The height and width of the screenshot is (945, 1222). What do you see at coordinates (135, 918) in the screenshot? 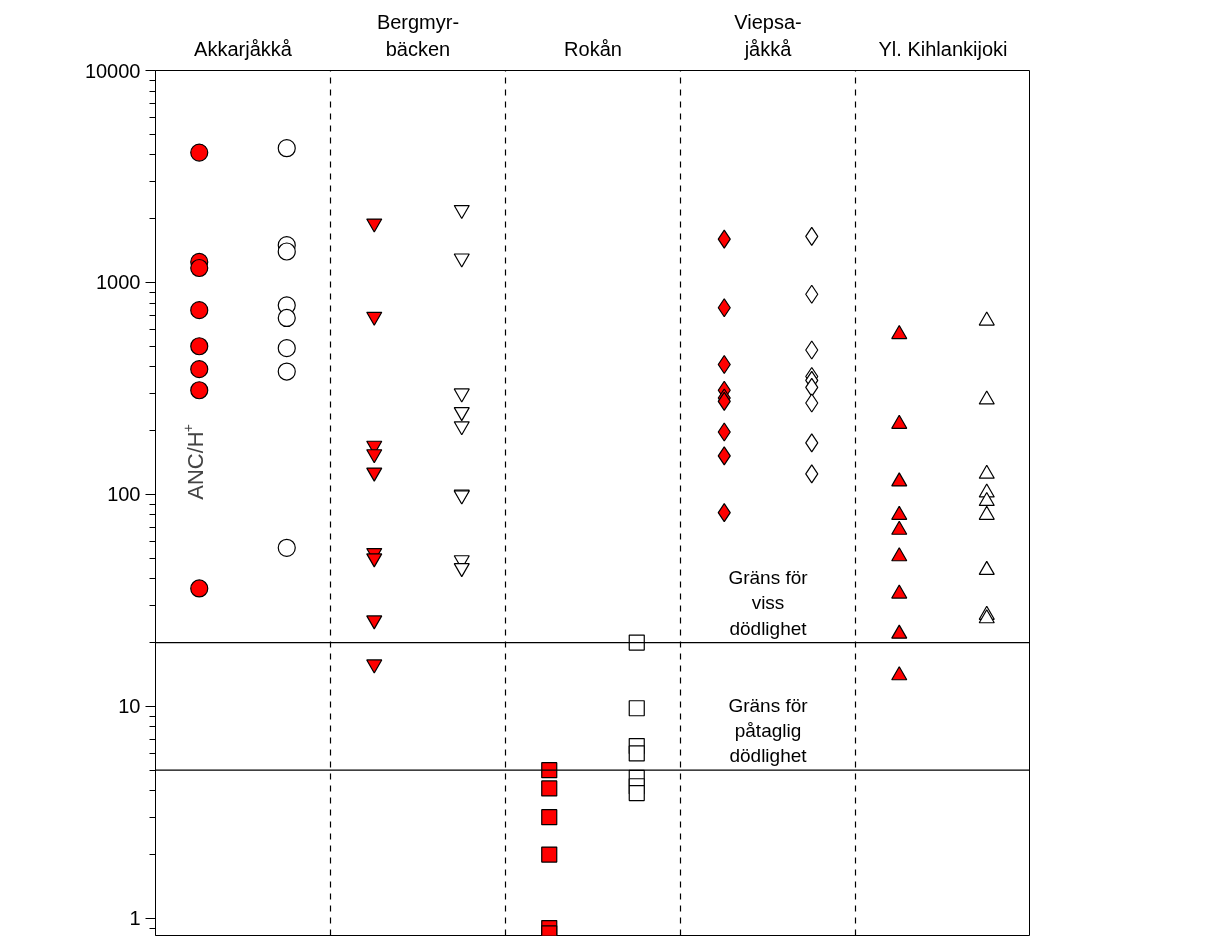
I see `y-tick-label: 1` at bounding box center [135, 918].